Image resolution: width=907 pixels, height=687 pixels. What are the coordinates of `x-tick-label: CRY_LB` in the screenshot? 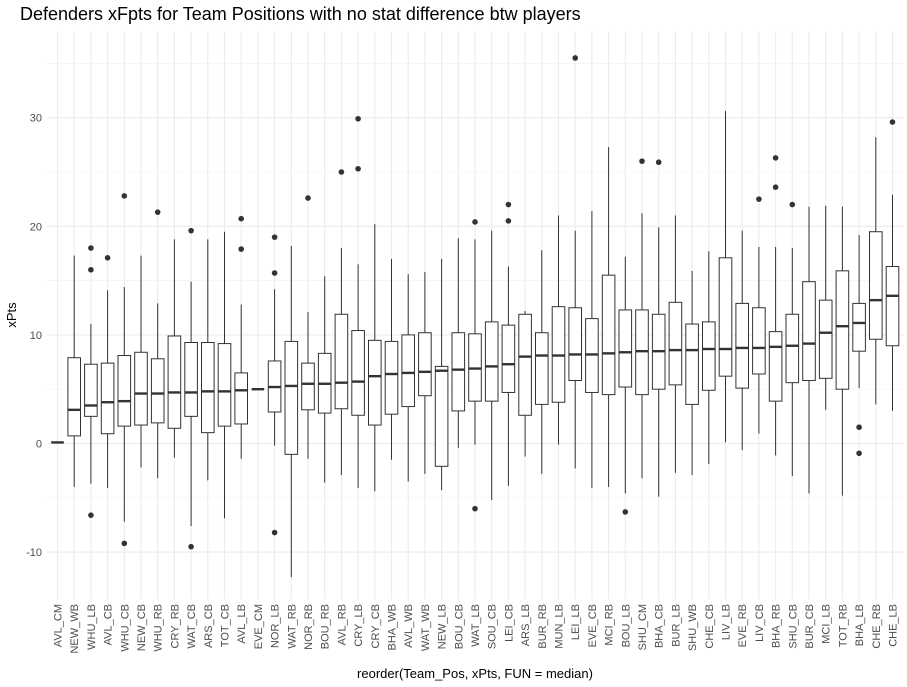 It's located at (359, 625).